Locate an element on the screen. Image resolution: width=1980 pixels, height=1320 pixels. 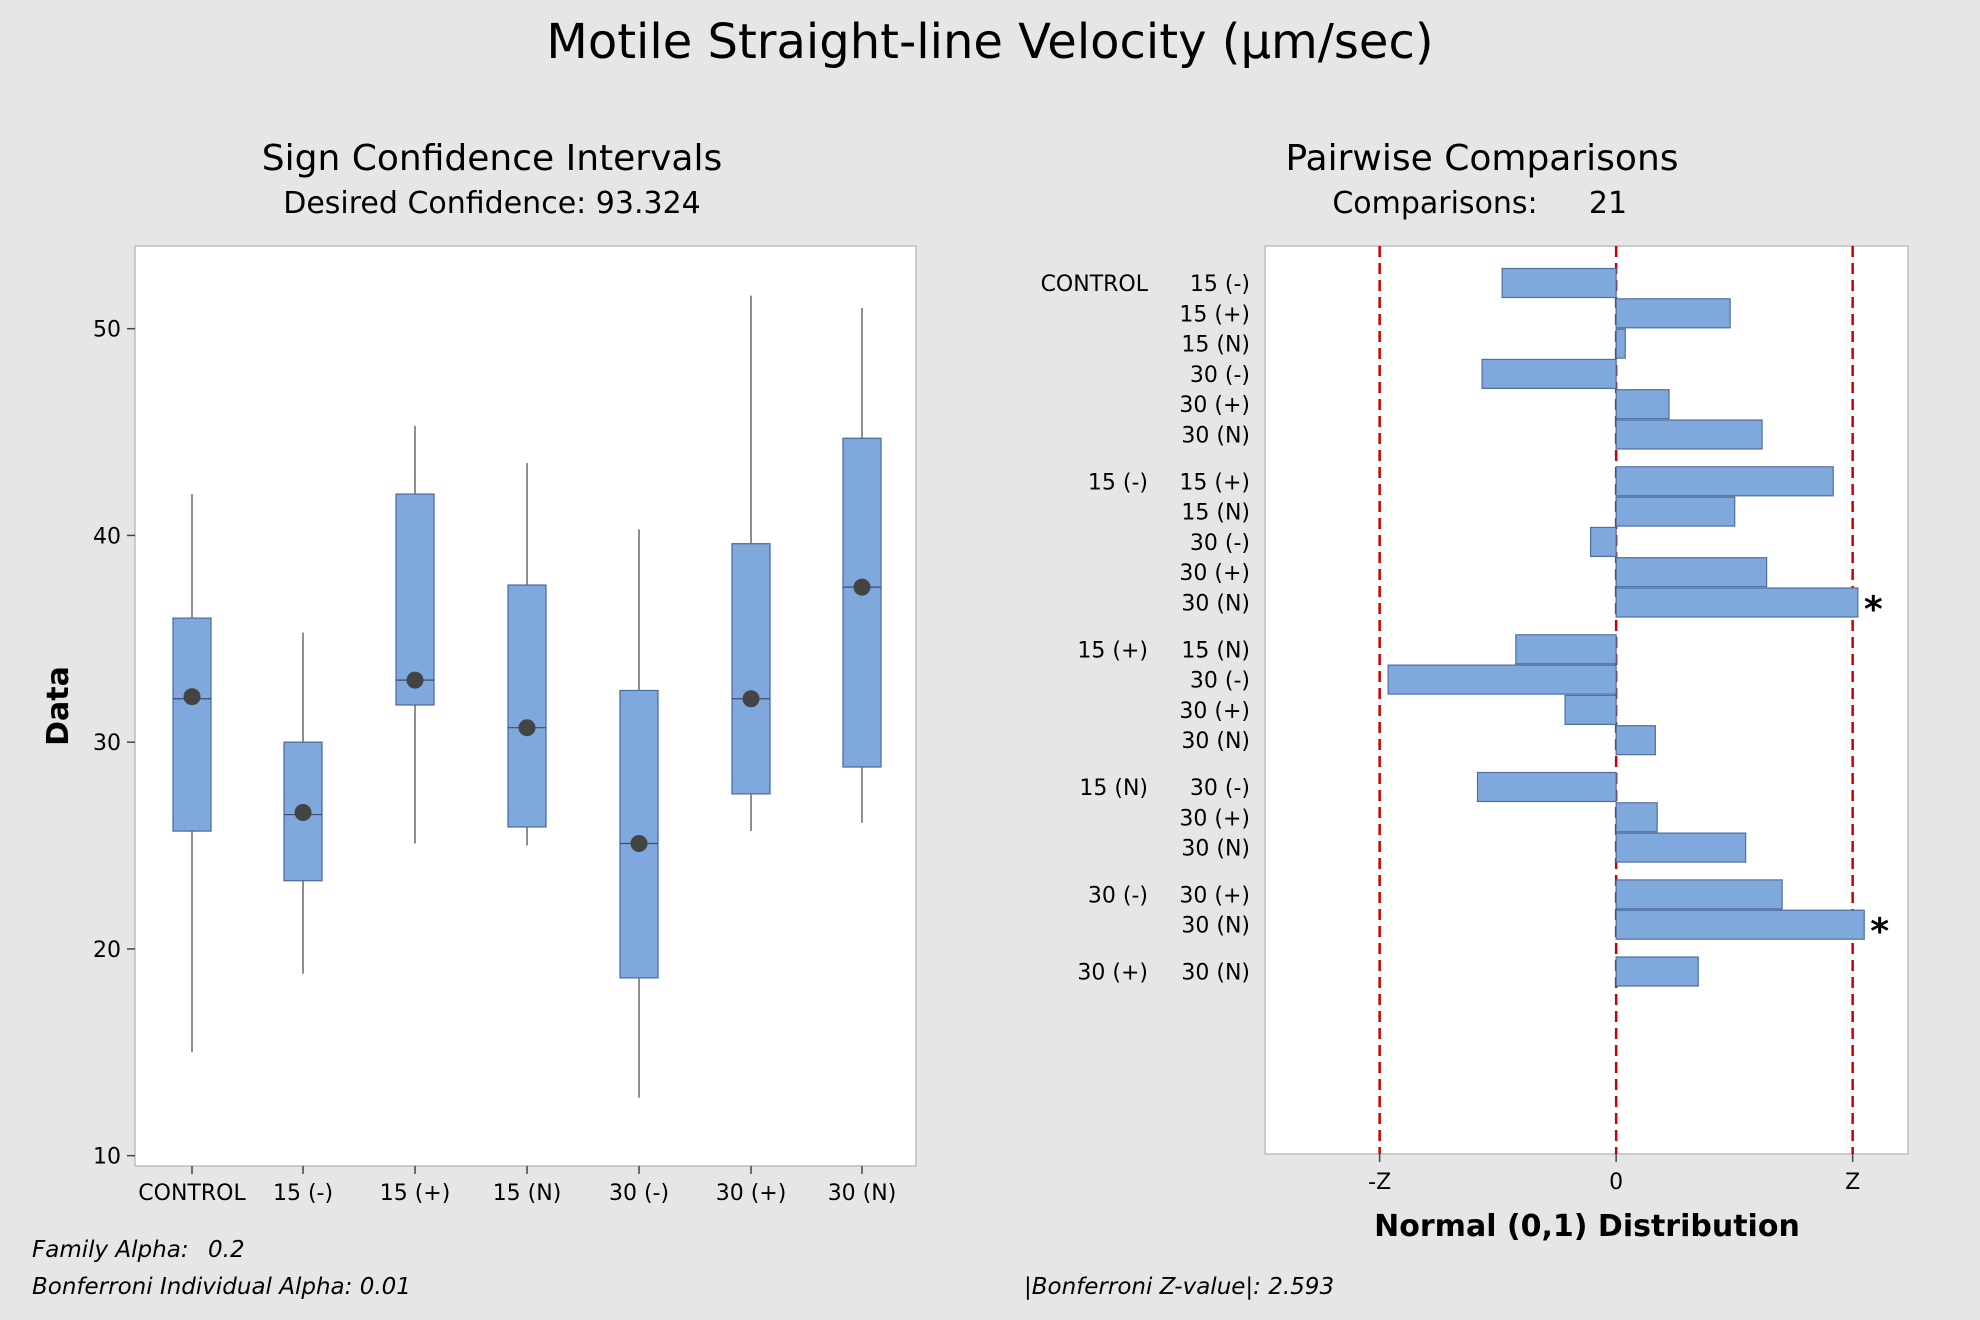
y-tick-label: 20 is located at coordinates (107, 950).